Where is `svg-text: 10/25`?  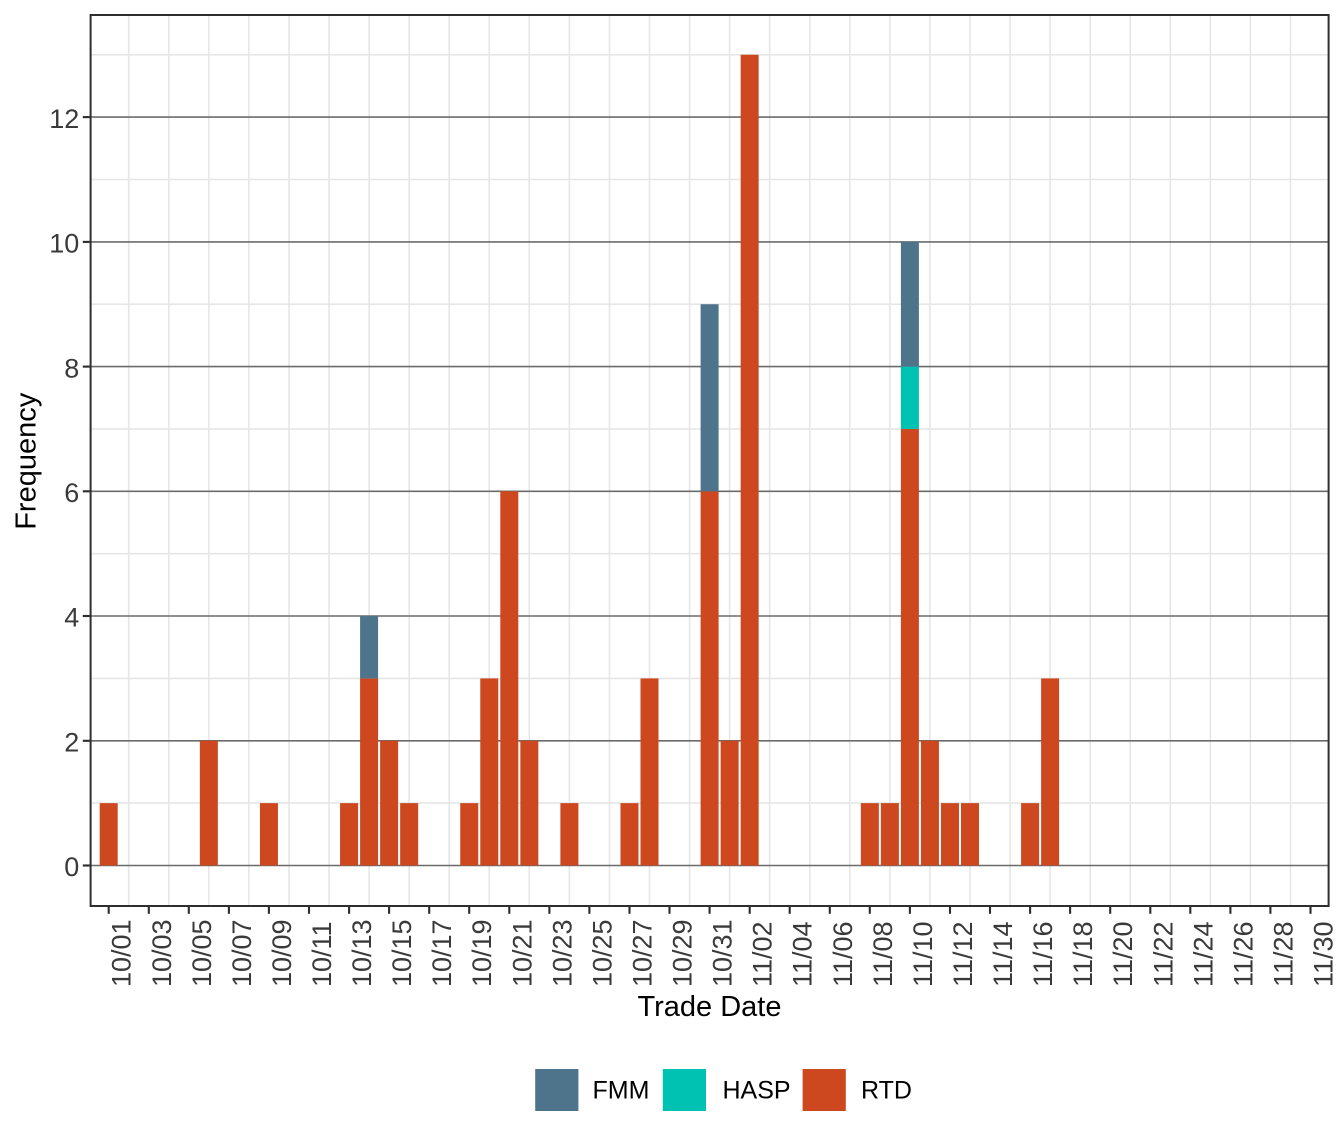
svg-text: 10/25 is located at coordinates (602, 953).